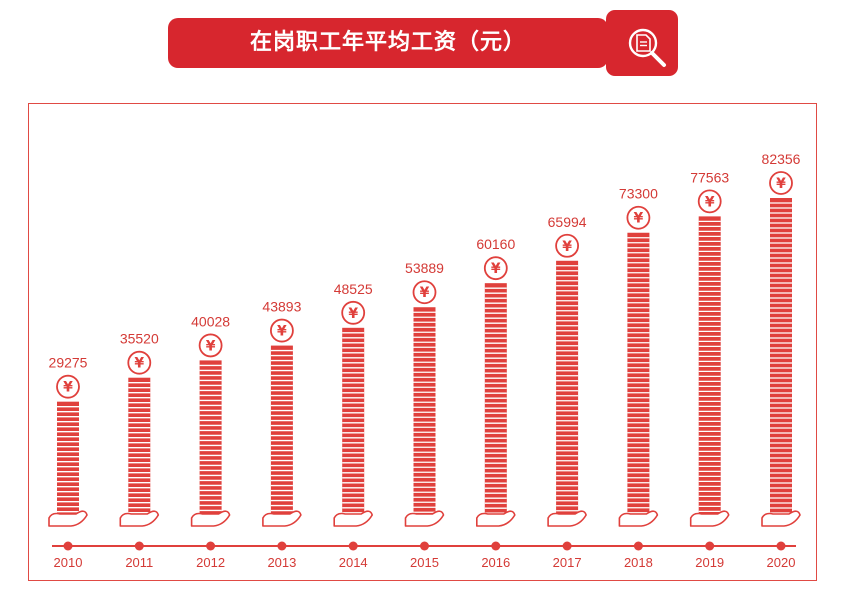 This screenshot has height=613, width=850. What do you see at coordinates (68, 363) in the screenshot?
I see `value-label: 29275` at bounding box center [68, 363].